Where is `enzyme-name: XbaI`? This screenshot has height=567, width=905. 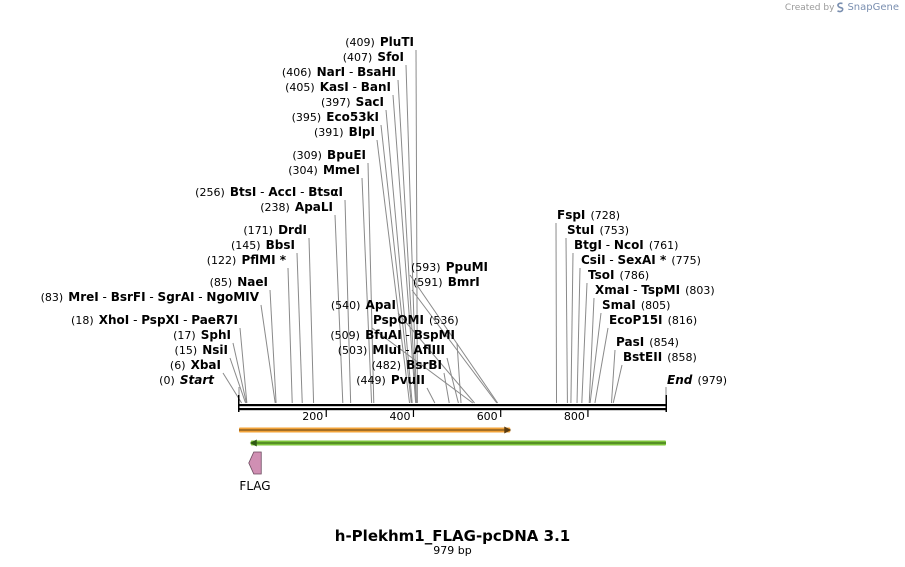
enzyme-name: XbaI is located at coordinates (206, 365).